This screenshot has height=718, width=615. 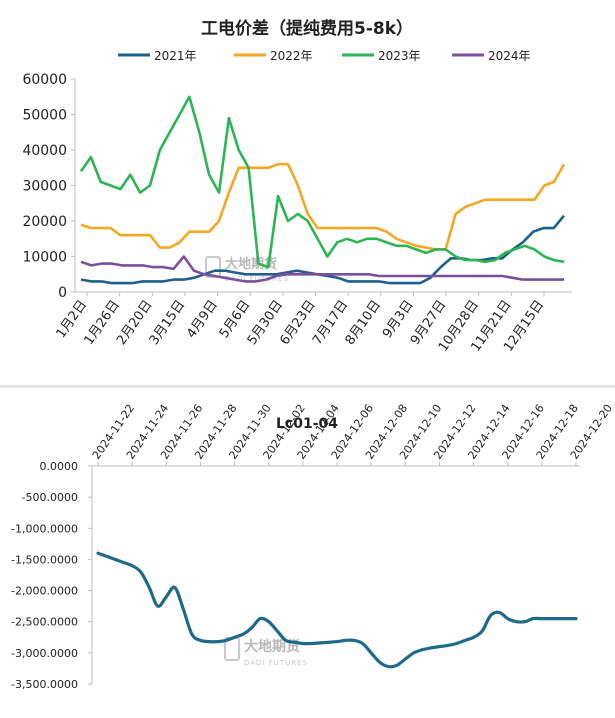 I want to click on chart-series, so click(x=337, y=610).